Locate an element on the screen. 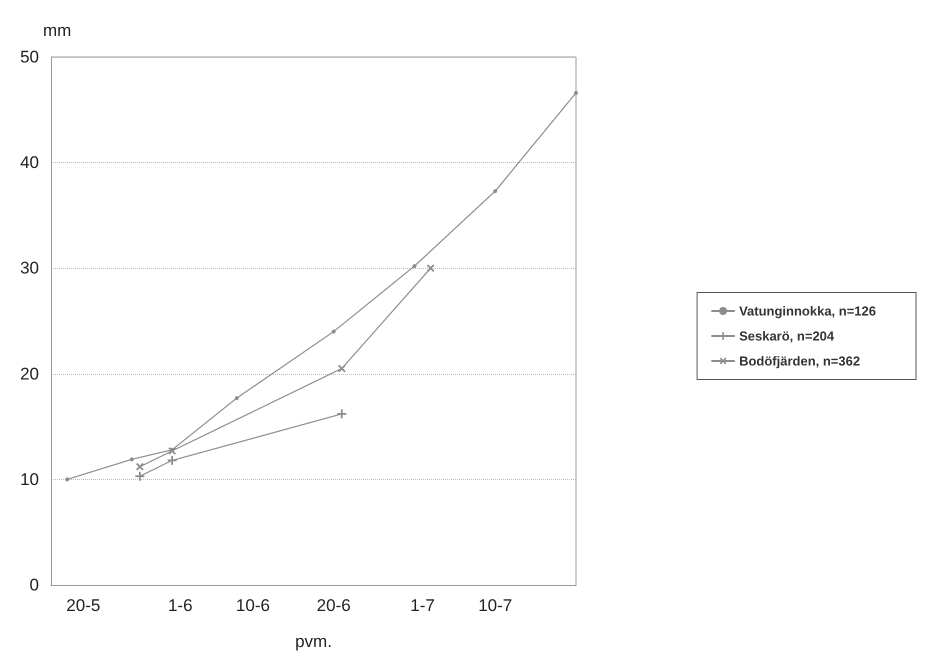  x-tick-label: 1-7 is located at coordinates (422, 605).